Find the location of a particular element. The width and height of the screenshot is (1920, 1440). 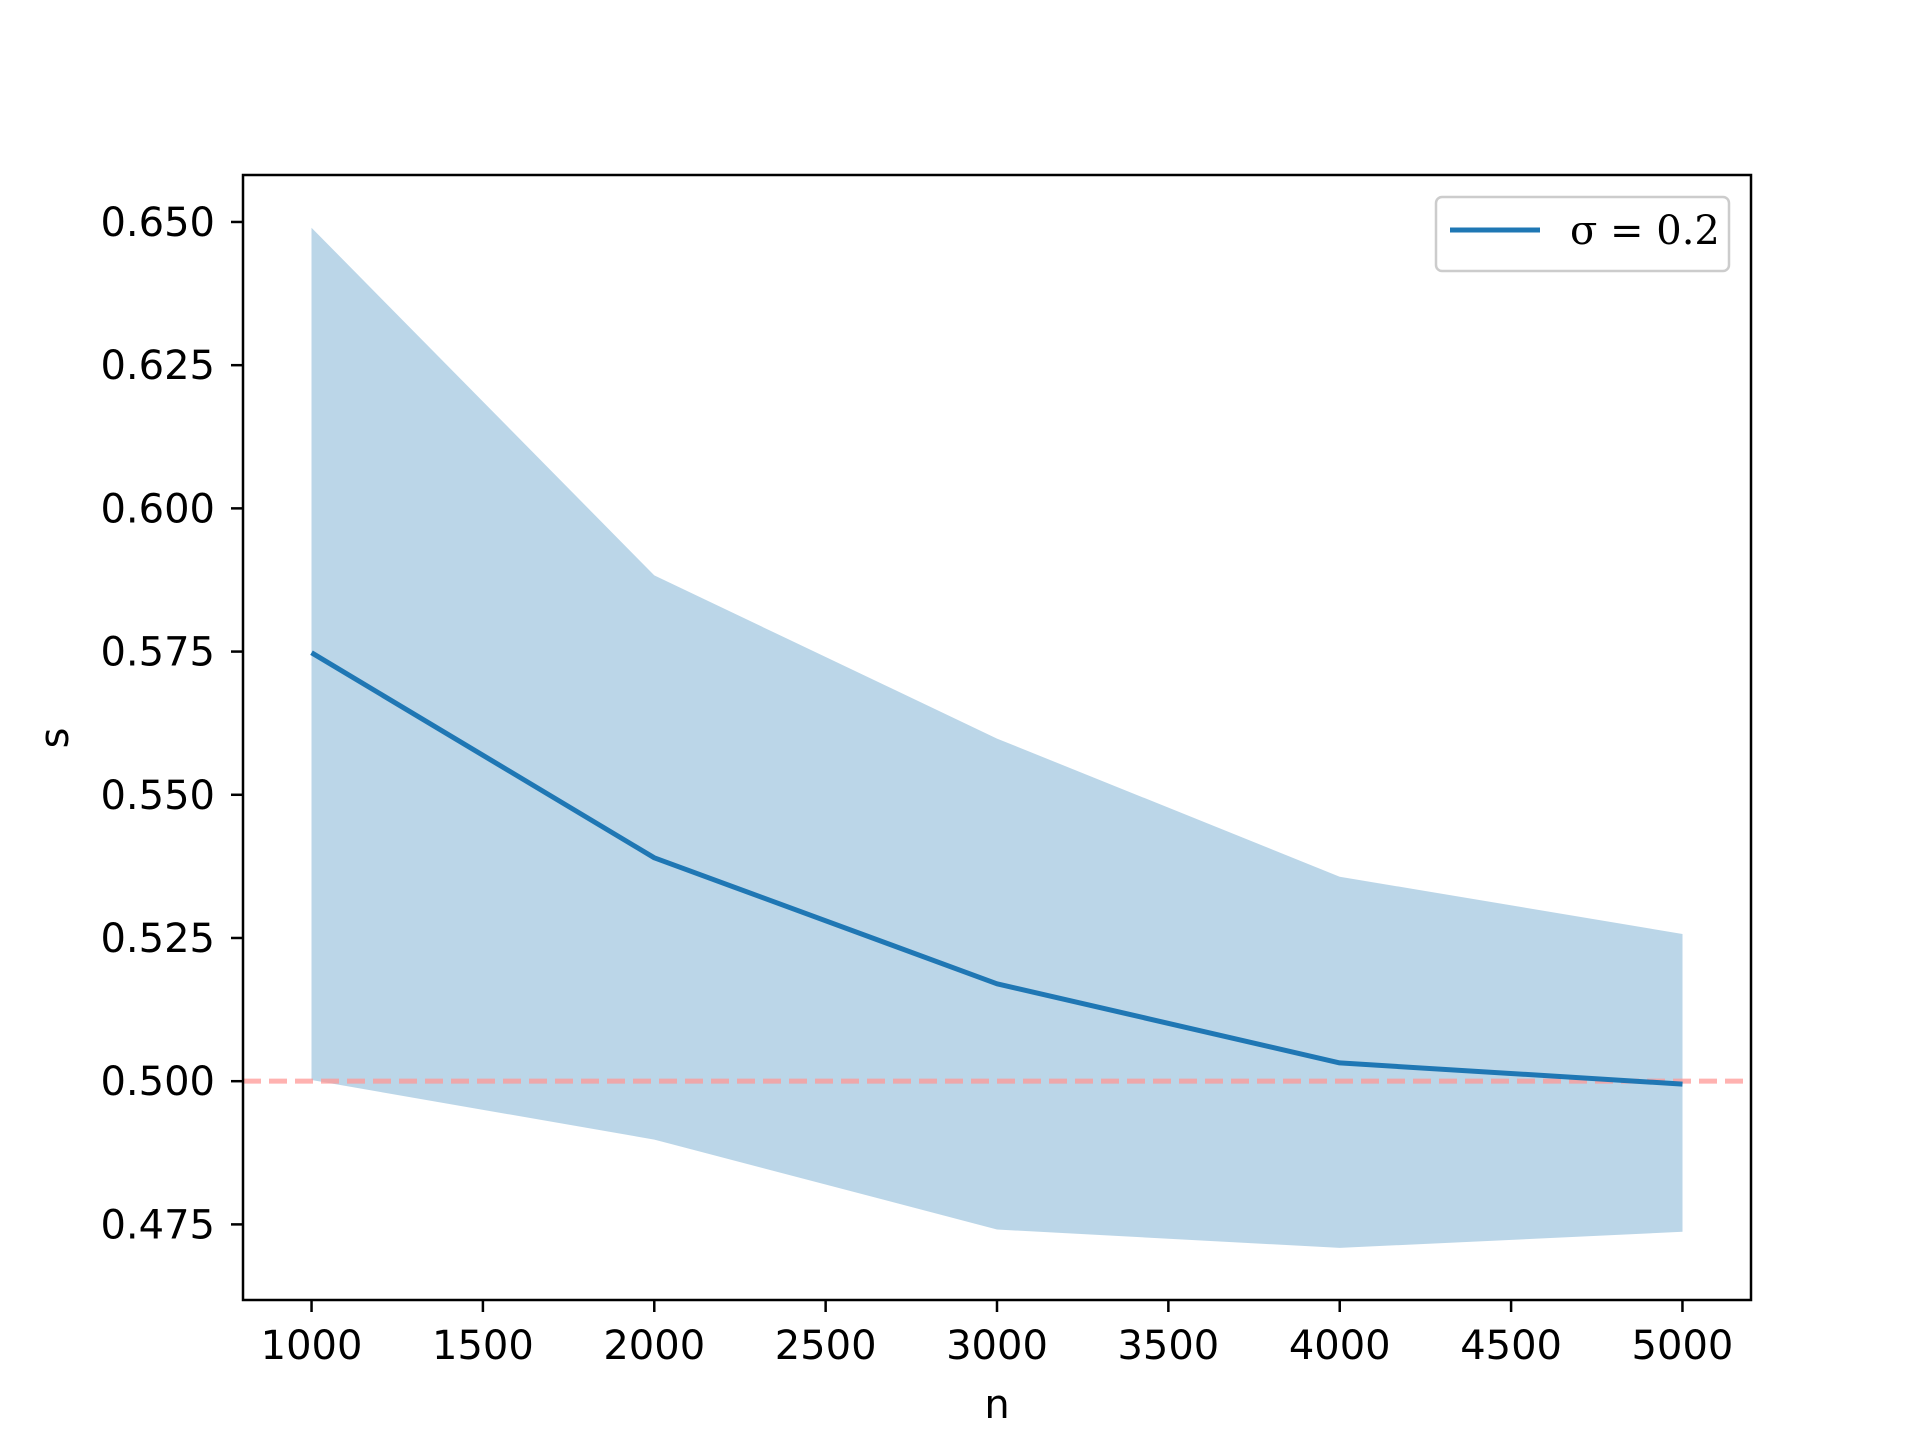

x-tick-label: 1500 is located at coordinates (483, 1346).